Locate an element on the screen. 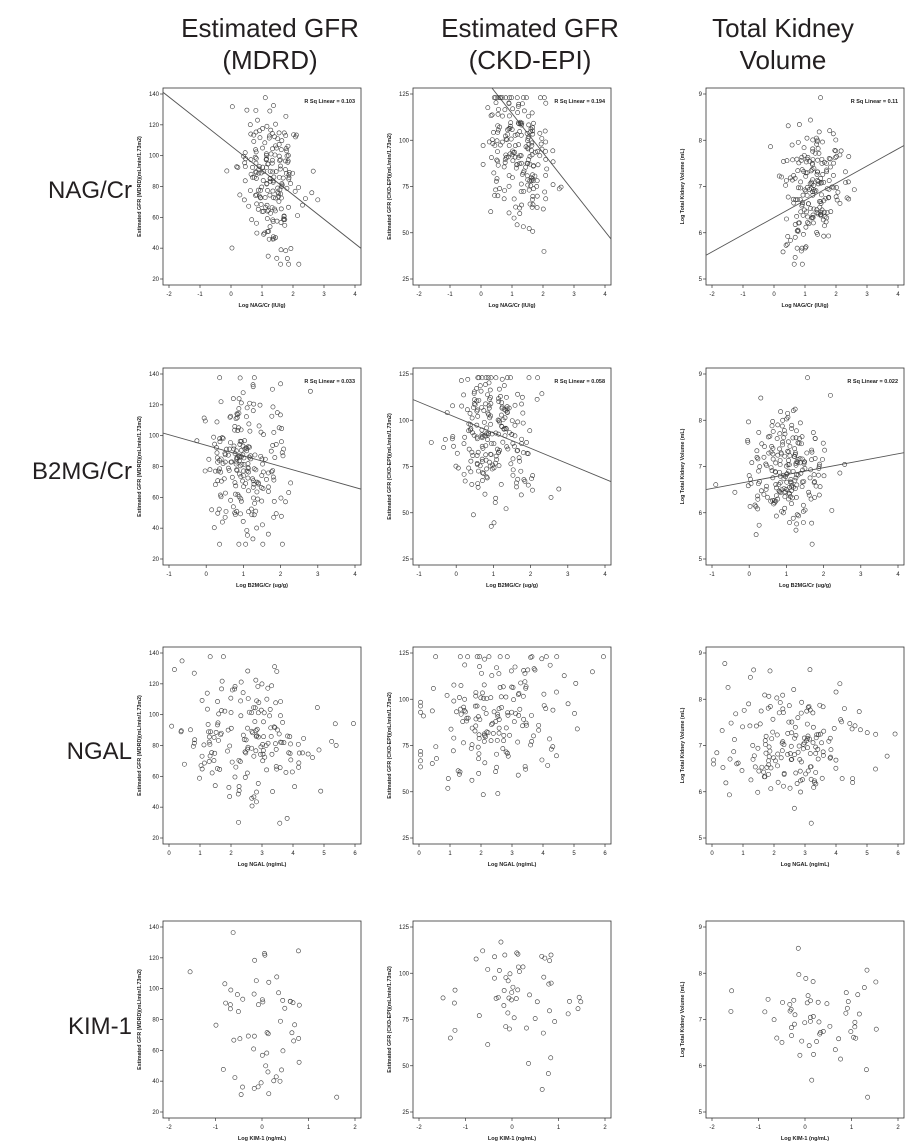  y-axis-label: Estimated GFR (MDRD)(mL/min/1.73m2) is located at coordinates (140, 1019).